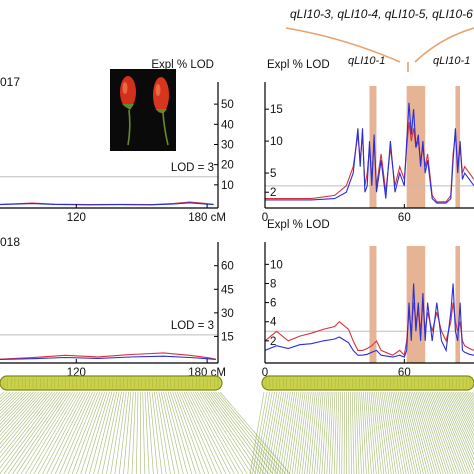 The width and height of the screenshot is (474, 474). What do you see at coordinates (107, 204) in the screenshot?
I see `series-line-blue` at bounding box center [107, 204].